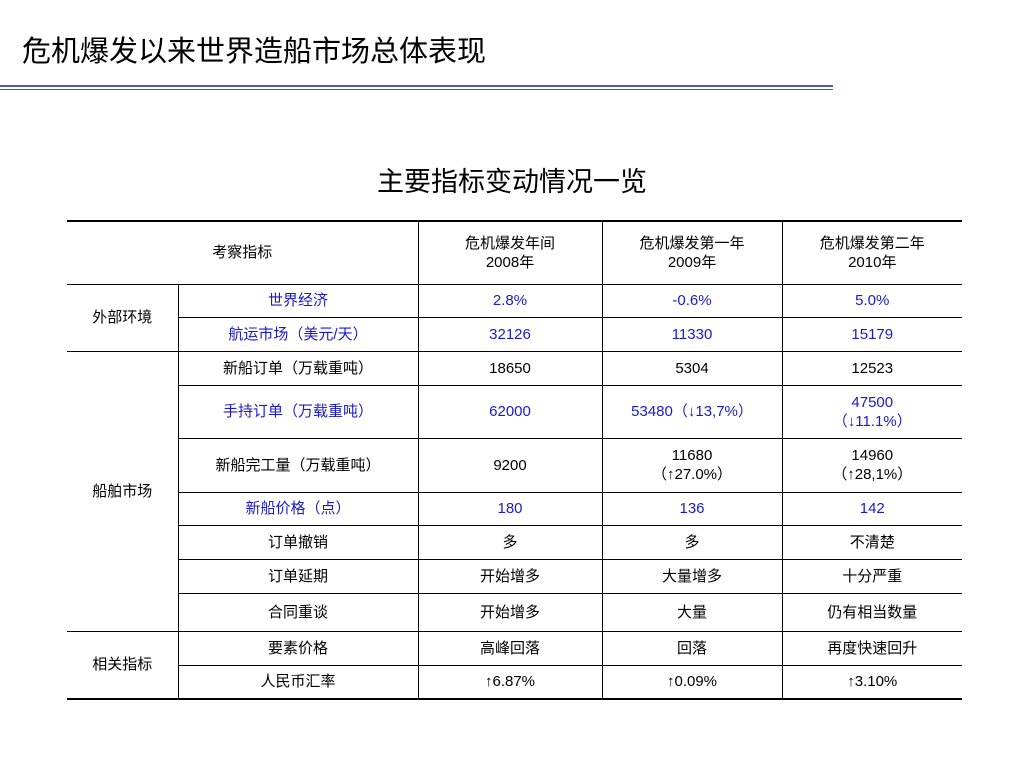 This screenshot has height=768, width=1024. Describe the element at coordinates (298, 334) in the screenshot. I see `table-cell: 航运市场（美元/天）` at that location.